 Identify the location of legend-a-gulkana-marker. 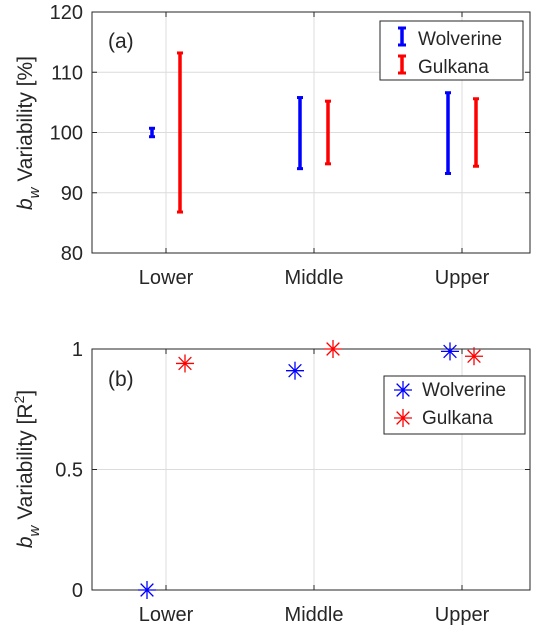
(402, 64).